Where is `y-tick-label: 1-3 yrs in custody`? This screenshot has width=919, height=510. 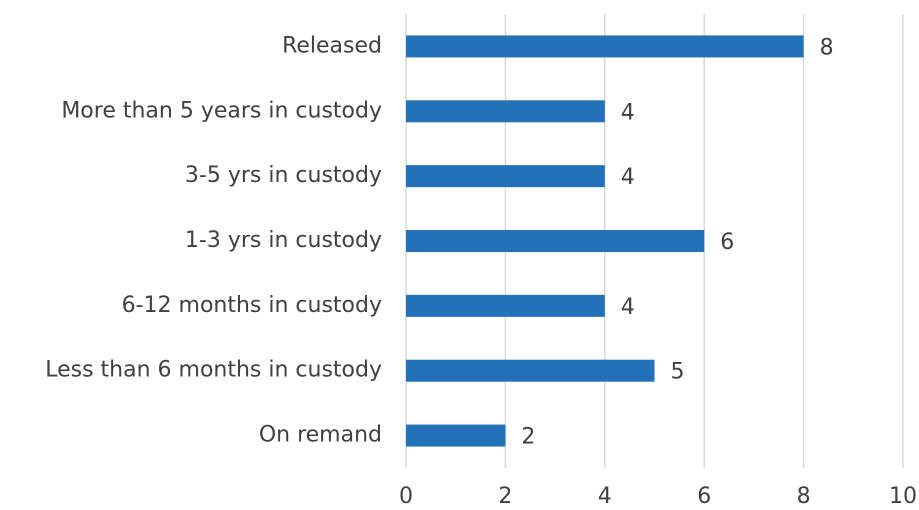
y-tick-label: 1-3 yrs in custody is located at coordinates (283, 240).